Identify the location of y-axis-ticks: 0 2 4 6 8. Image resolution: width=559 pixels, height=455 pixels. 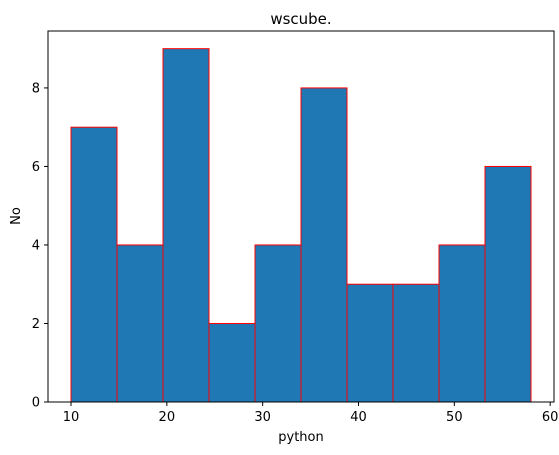
(40, 246).